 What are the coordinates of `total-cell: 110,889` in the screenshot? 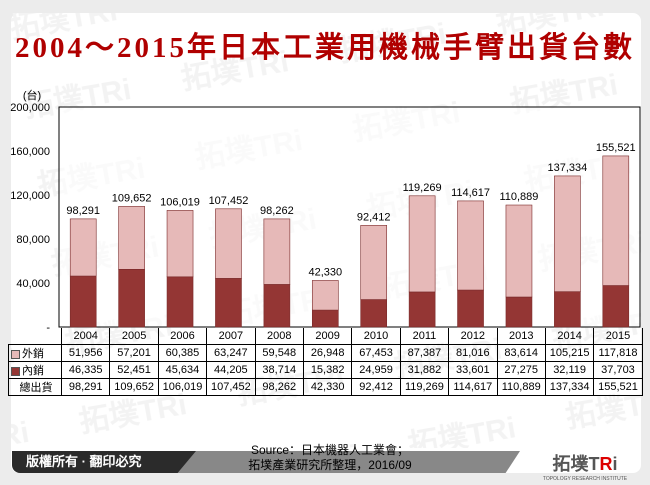 It's located at (521, 387).